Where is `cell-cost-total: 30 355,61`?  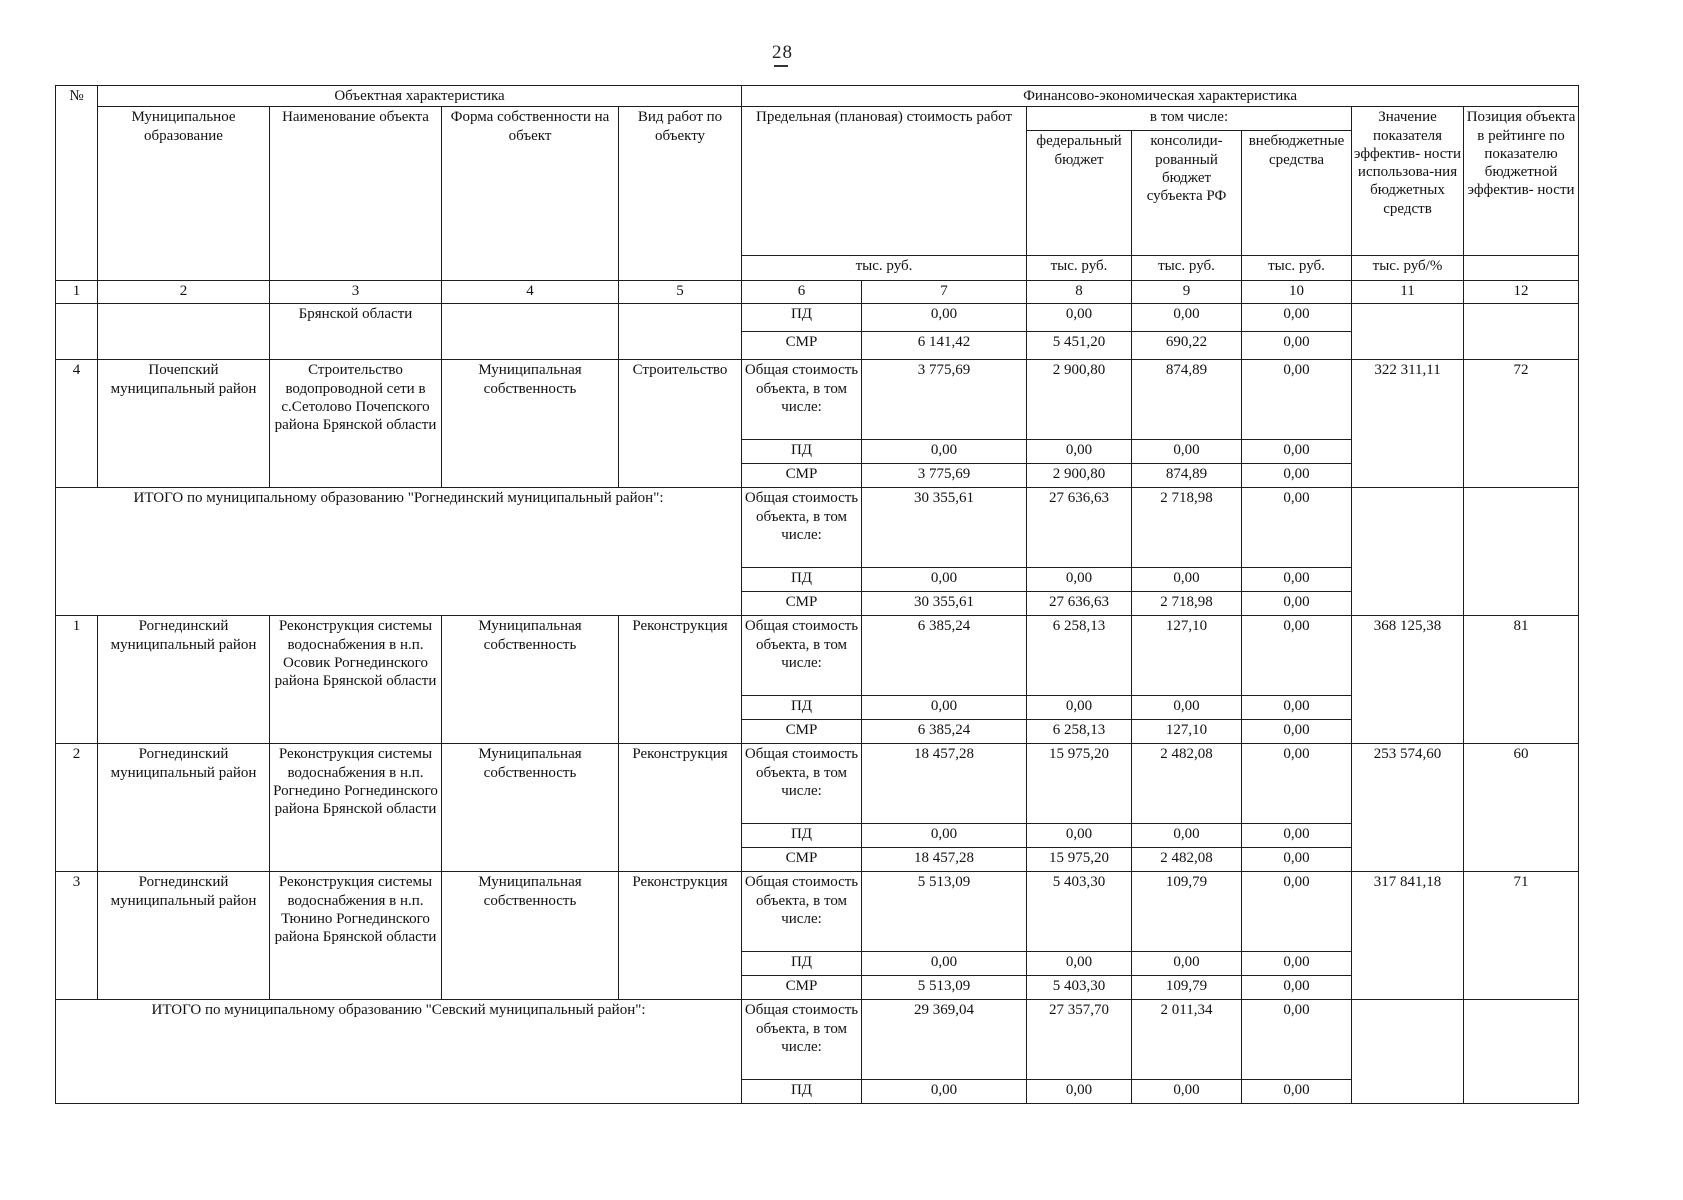
cell-cost-total: 30 355,61 is located at coordinates (944, 604).